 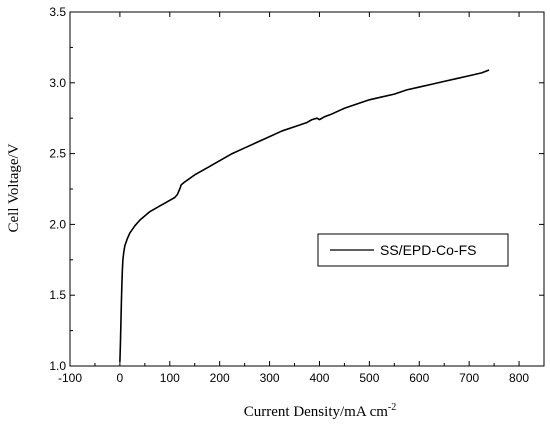 I want to click on x-tick-label: 100, so click(x=170, y=378).